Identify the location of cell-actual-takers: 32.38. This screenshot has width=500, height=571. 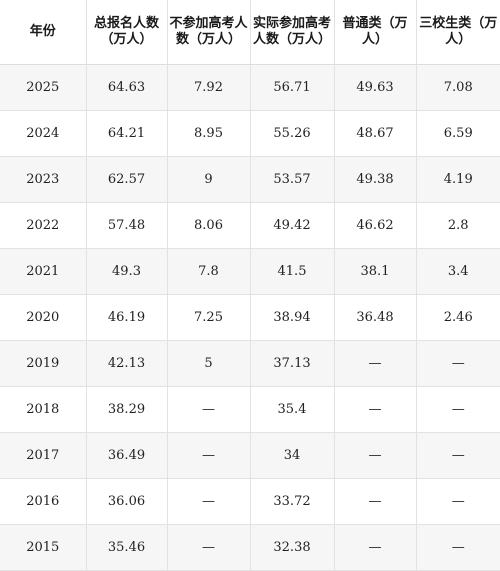
(292, 547).